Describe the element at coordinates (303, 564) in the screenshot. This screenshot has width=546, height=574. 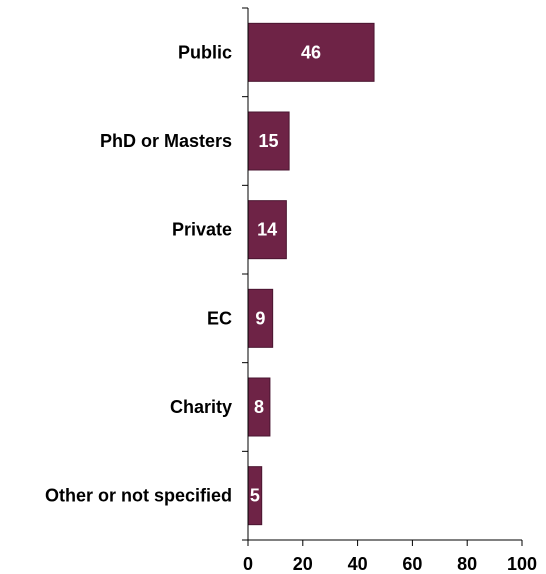
I see `x-tick-label: 20` at that location.